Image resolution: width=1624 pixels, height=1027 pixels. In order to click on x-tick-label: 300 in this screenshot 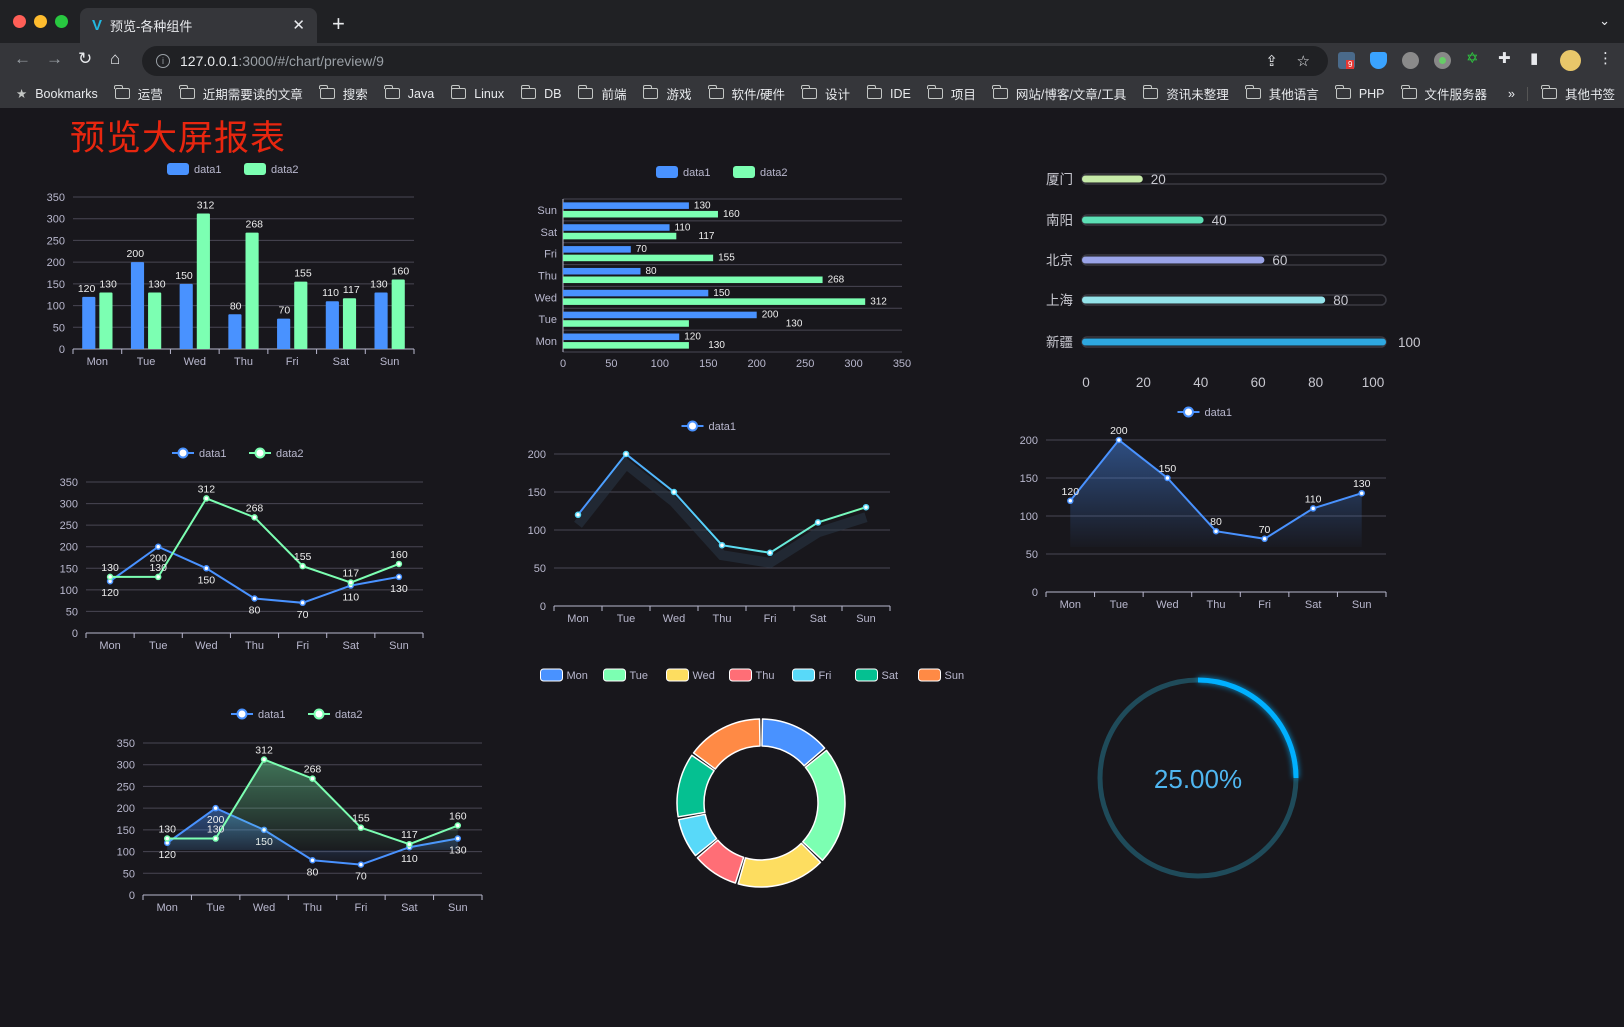, I will do `click(853, 364)`.